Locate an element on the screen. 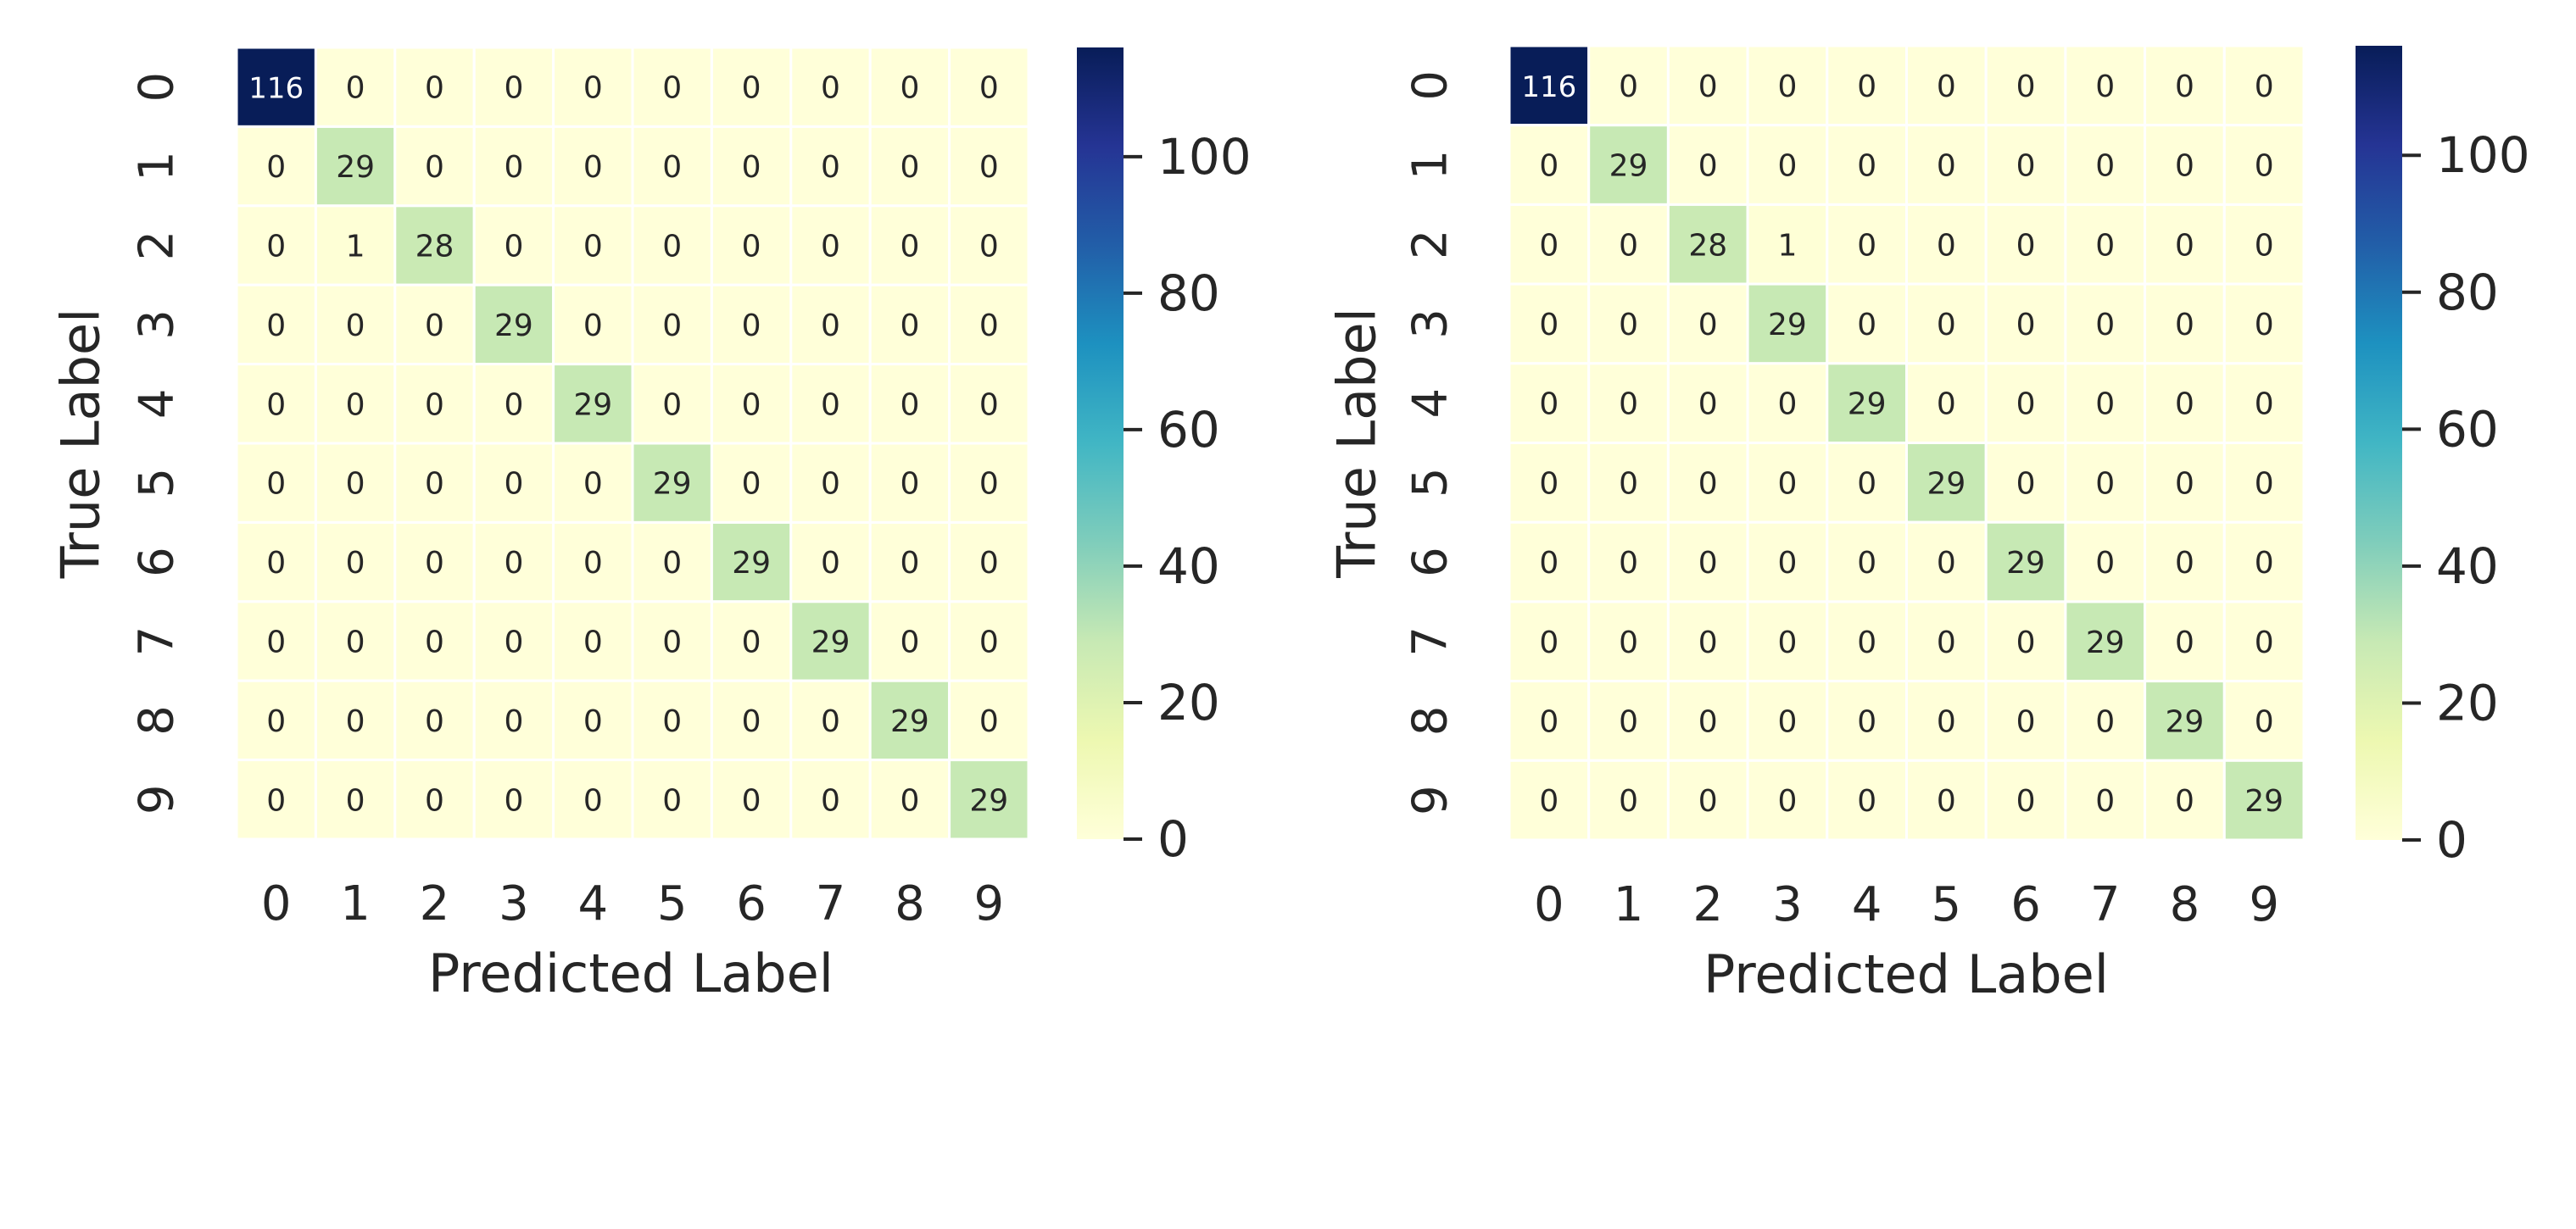 The image size is (2576, 1229). cell-value-label: 116 is located at coordinates (1548, 87).